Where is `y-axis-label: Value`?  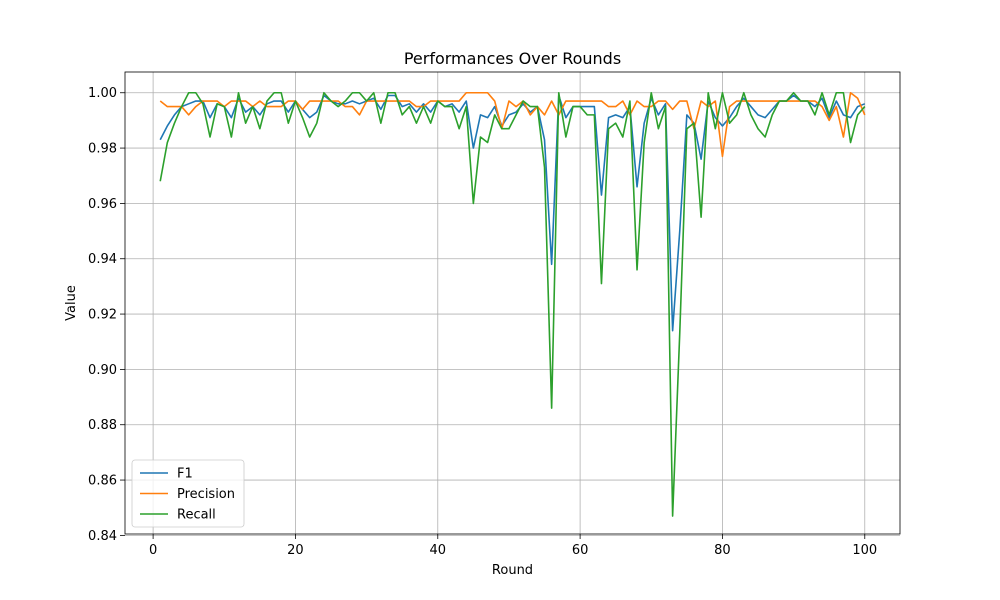
y-axis-label: Value is located at coordinates (71, 303).